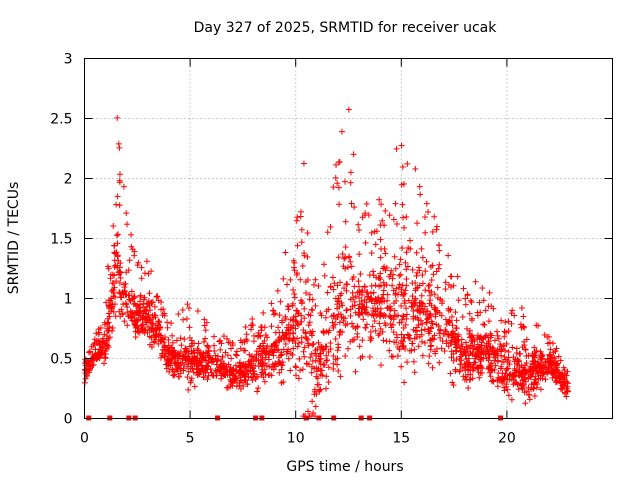 This screenshot has width=640, height=480. I want to click on x-tick-label: 15, so click(401, 439).